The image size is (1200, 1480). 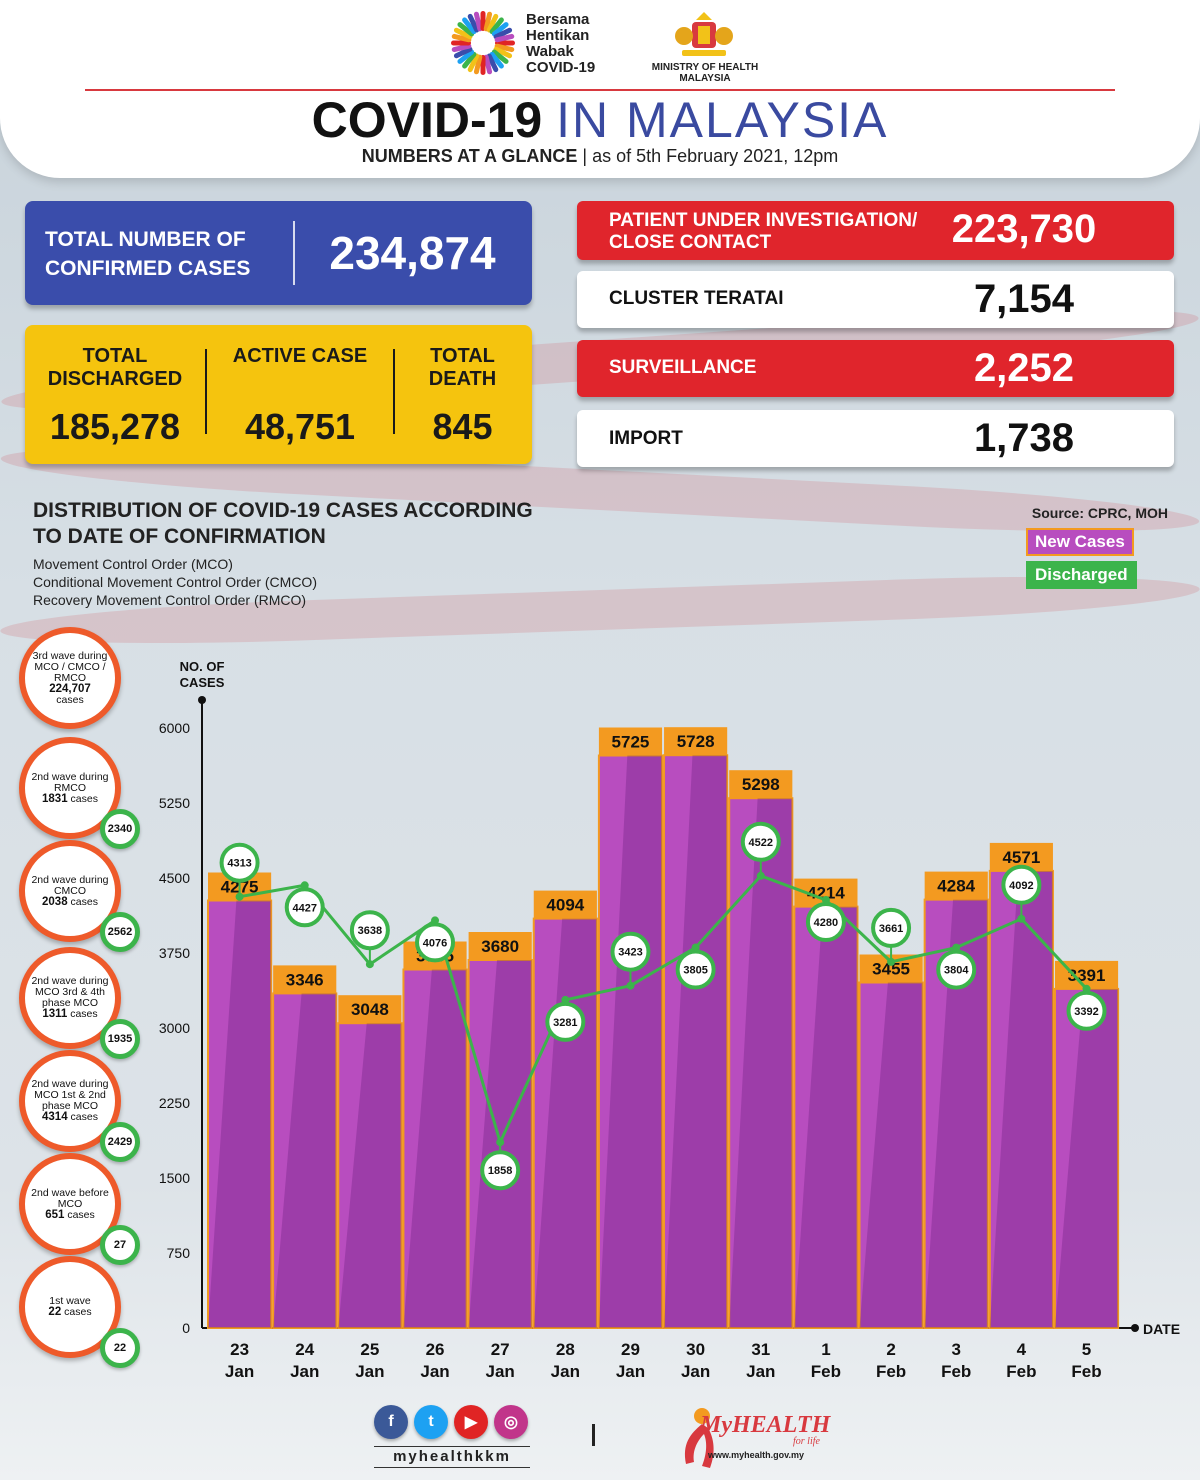 What do you see at coordinates (875, 368) in the screenshot?
I see `surveillance-card: SURVEILLANCE 2,252` at bounding box center [875, 368].